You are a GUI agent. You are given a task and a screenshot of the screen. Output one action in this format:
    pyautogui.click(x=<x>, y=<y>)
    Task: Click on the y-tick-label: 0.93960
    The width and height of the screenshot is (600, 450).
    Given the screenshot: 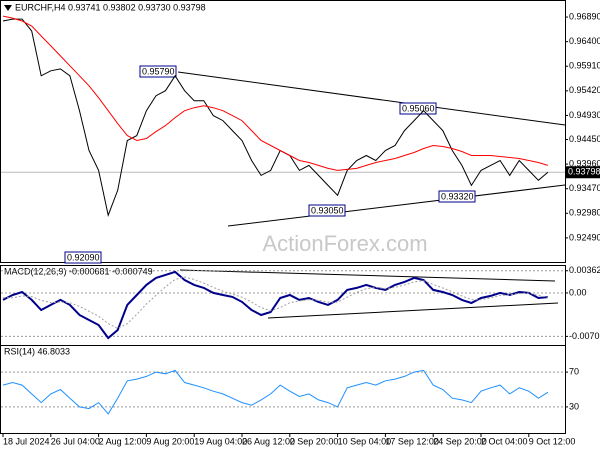 What is the action you would take?
    pyautogui.click(x=584, y=164)
    